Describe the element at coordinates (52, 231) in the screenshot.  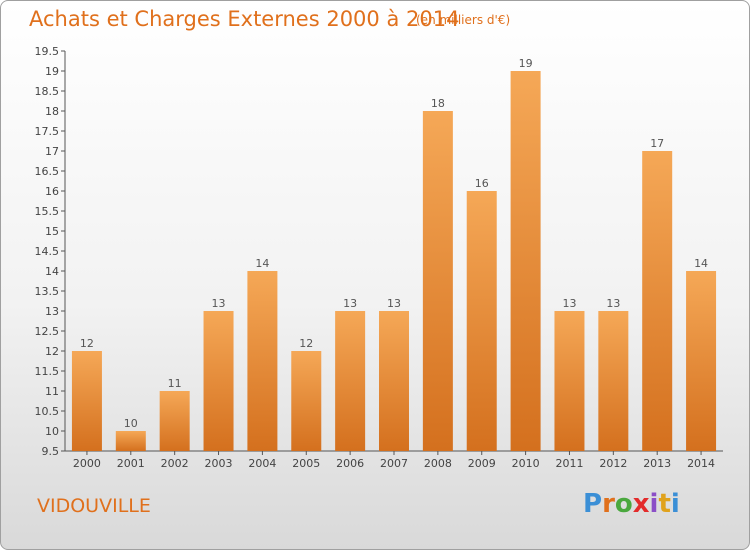
I see `y-tick-label: 15` at that location.